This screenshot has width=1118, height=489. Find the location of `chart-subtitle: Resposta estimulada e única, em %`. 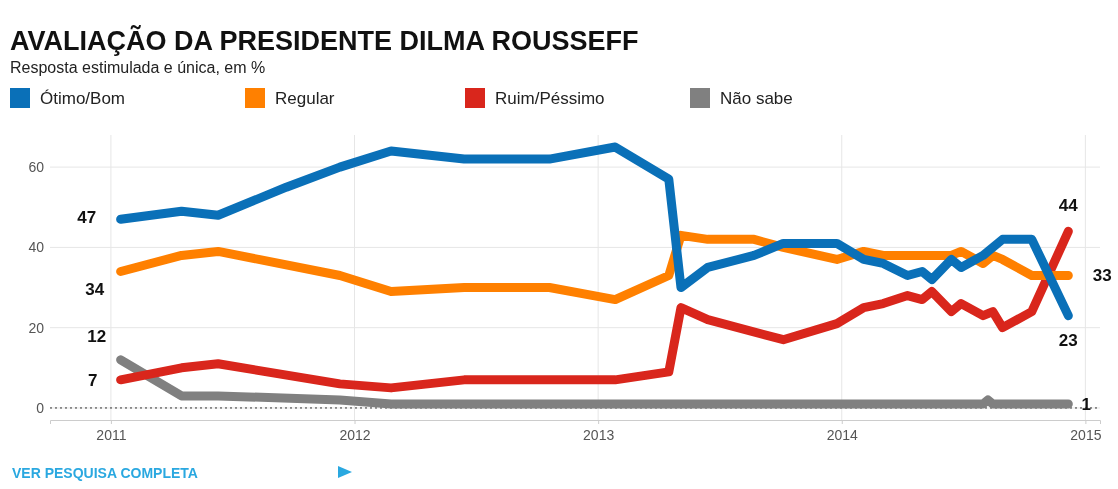

chart-subtitle: Resposta estimulada e única, em % is located at coordinates (138, 67).